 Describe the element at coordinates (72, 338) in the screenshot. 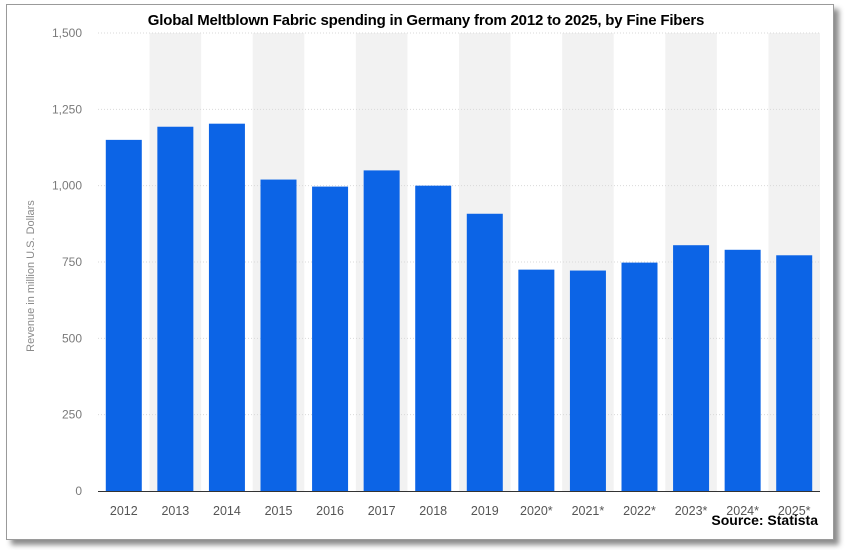

I see `y-tick-label: 500` at that location.